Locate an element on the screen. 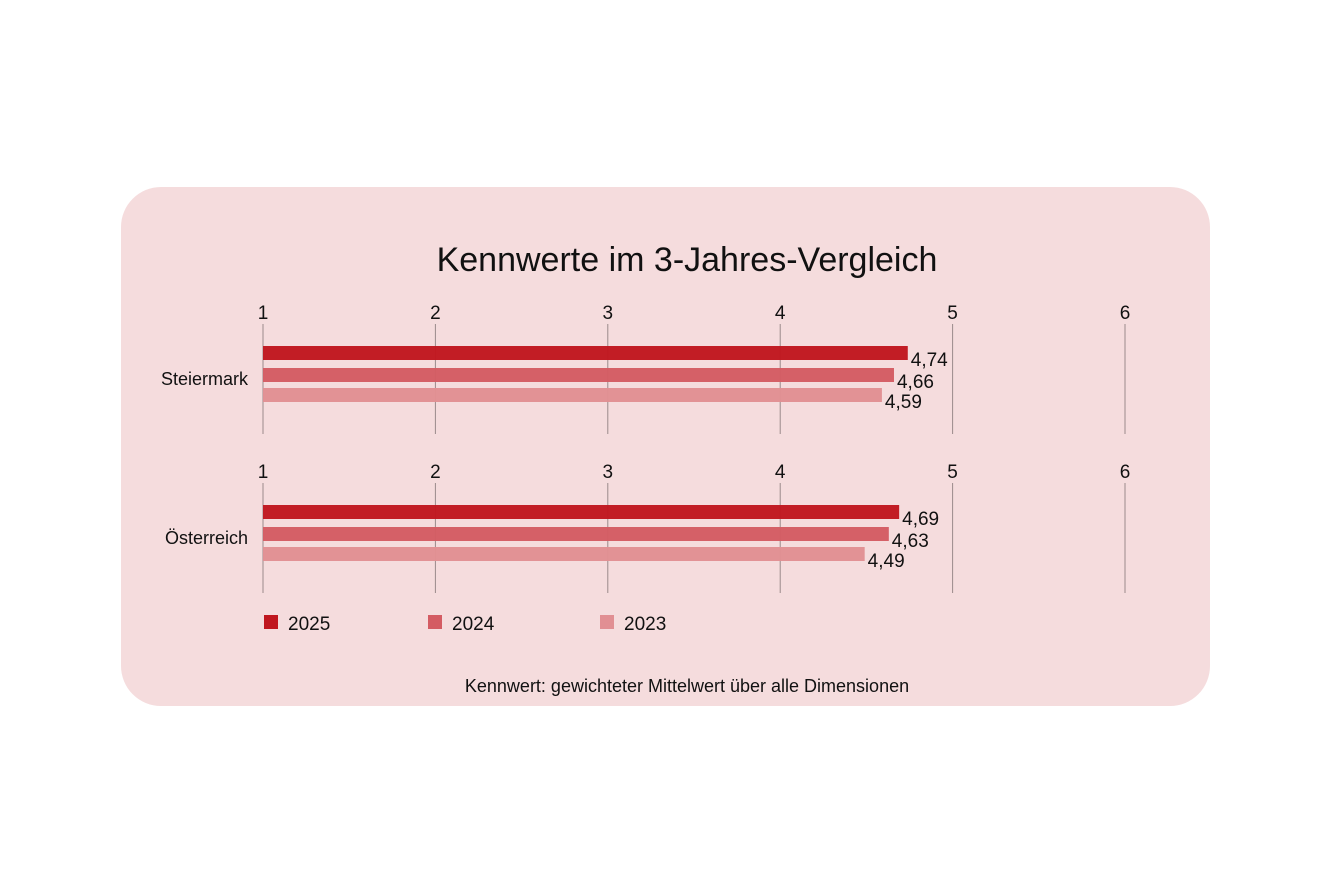  data-label: 4,59 is located at coordinates (903, 402).